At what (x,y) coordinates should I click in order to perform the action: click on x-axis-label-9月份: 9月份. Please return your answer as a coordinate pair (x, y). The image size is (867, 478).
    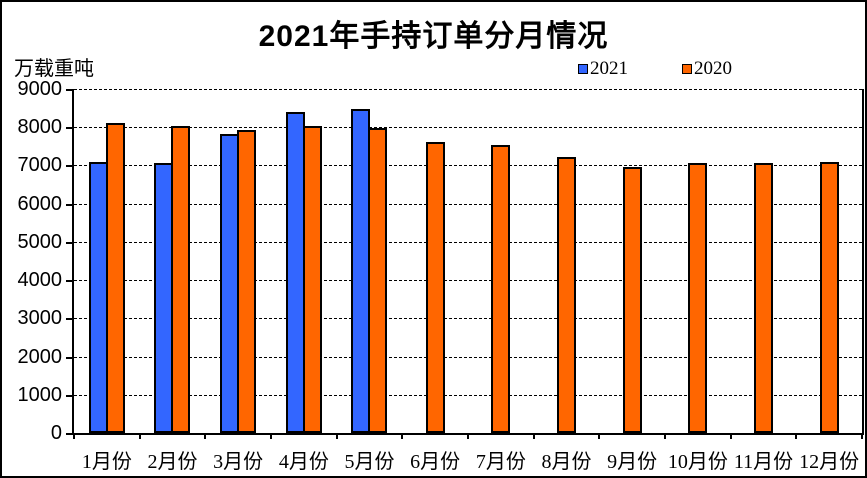
    Looking at the image, I should click on (632, 462).